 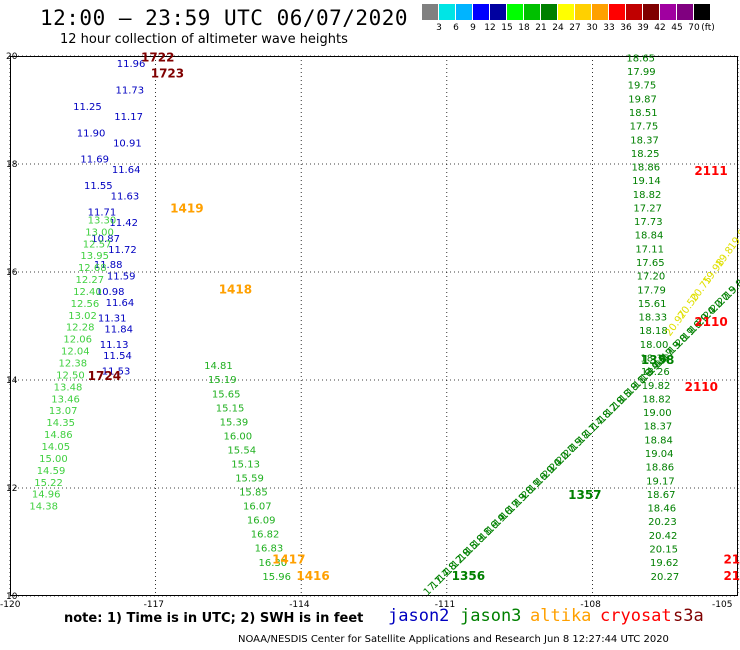 I want to click on jason3-track-east-value: 15.61, so click(x=652, y=304).